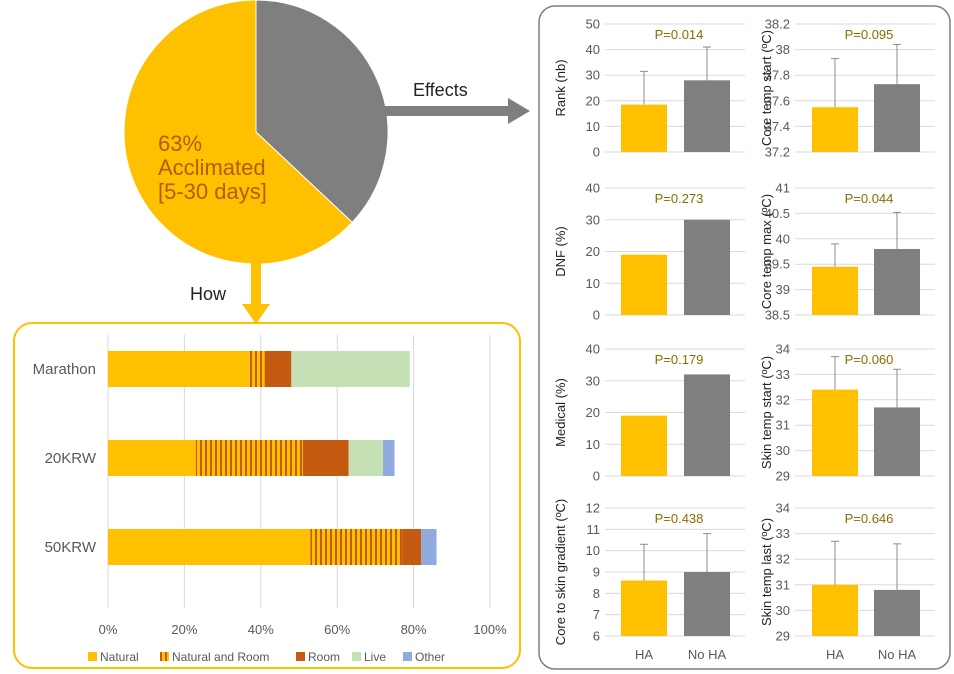  I want to click on x-tick-label: 0%, so click(108, 629).